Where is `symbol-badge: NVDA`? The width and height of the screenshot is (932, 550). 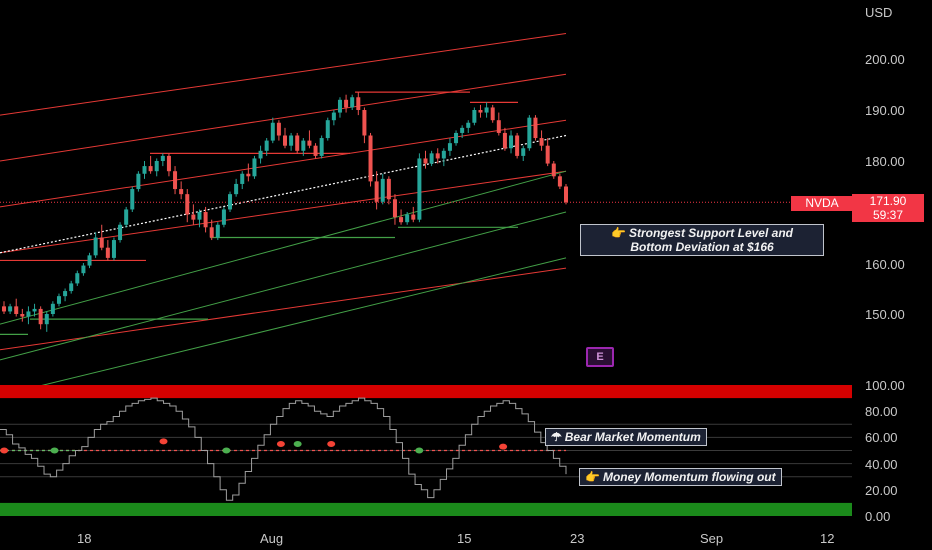
symbol-badge: NVDA is located at coordinates (822, 203).